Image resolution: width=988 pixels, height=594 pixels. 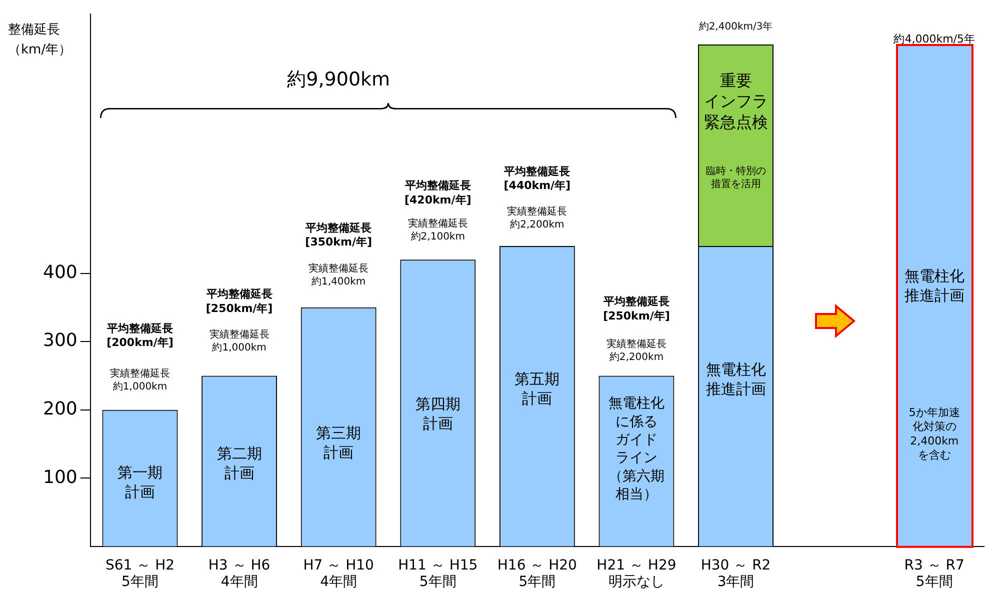 What do you see at coordinates (338, 79) in the screenshot?
I see `annotation: 約9,900km` at bounding box center [338, 79].